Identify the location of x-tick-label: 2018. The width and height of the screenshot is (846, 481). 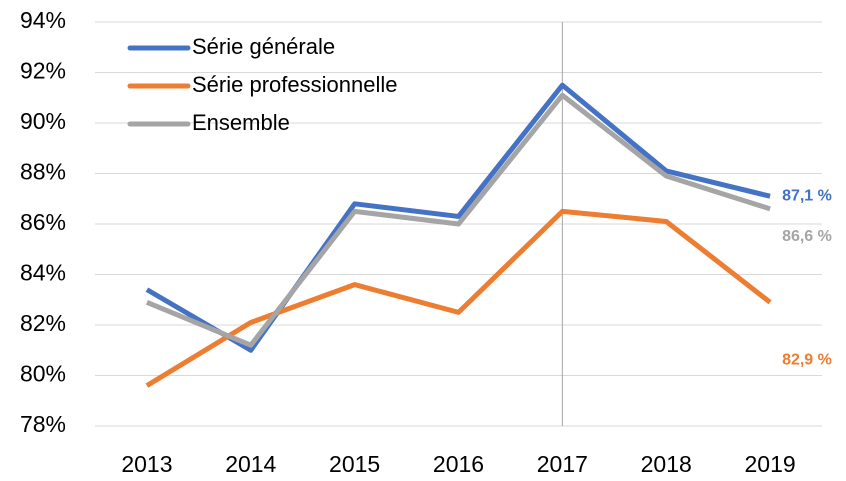
(666, 464).